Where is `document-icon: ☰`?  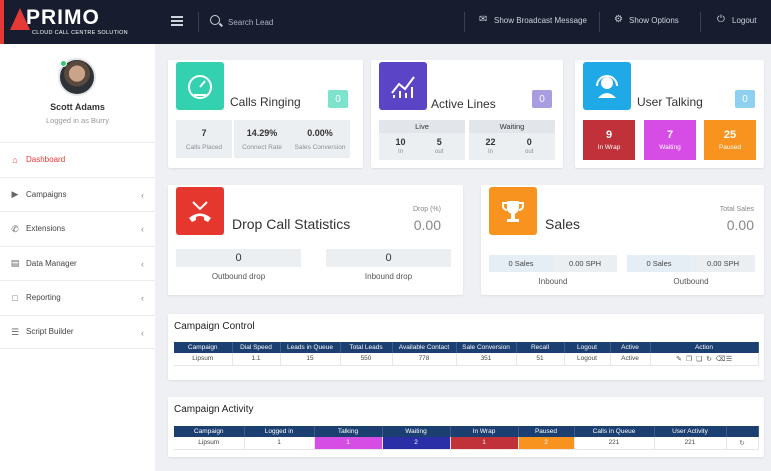 document-icon: ☰ is located at coordinates (15, 331).